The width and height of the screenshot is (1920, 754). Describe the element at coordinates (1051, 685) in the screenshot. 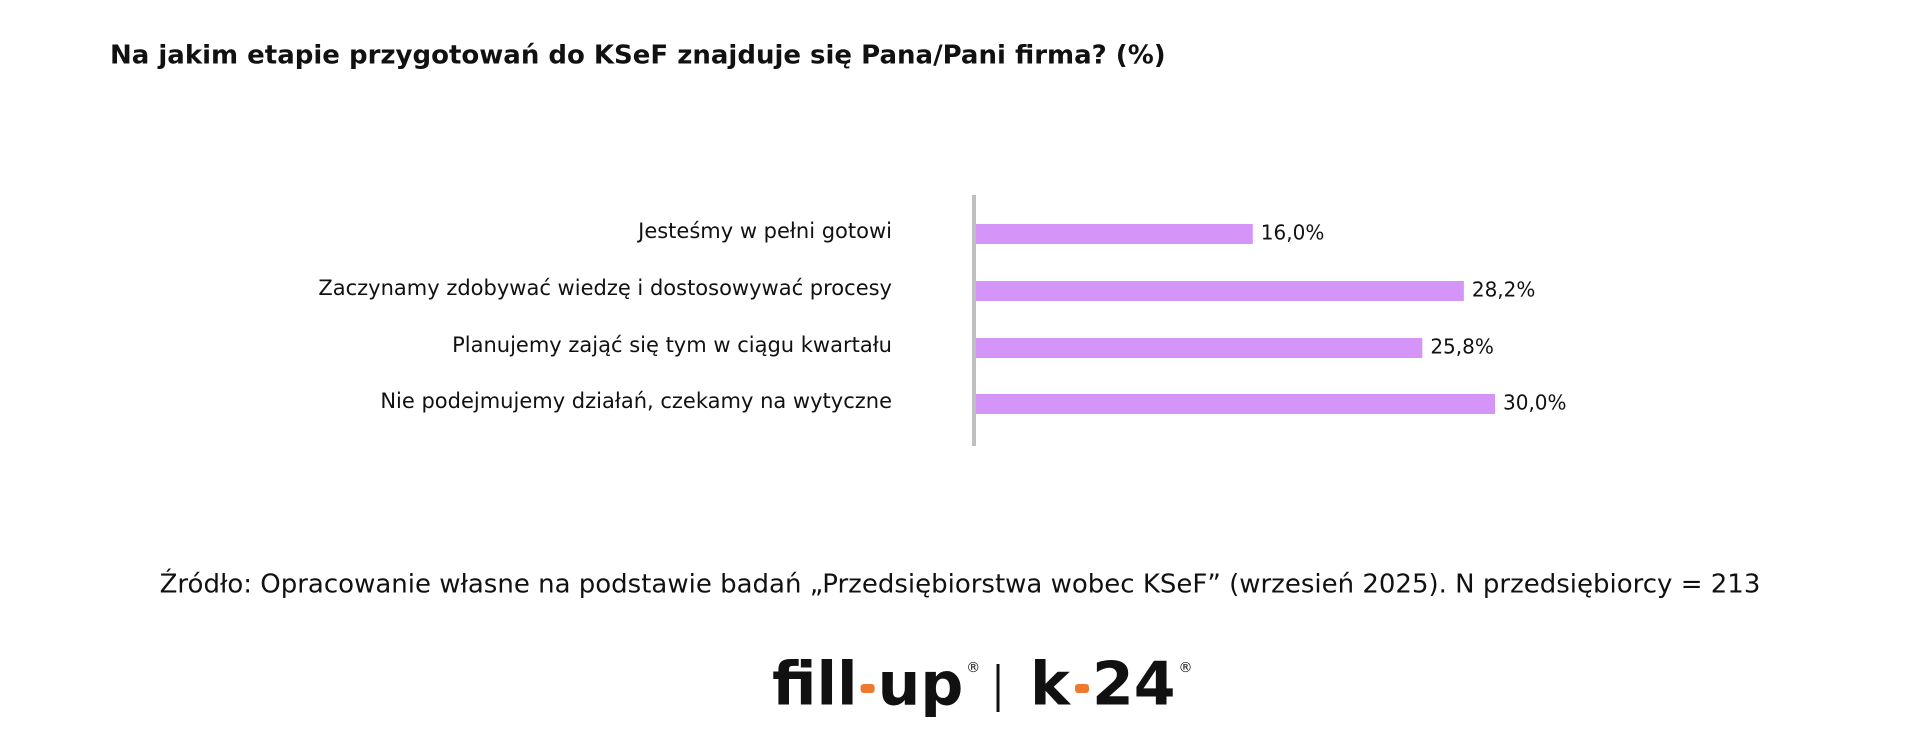

I see `logo-text: k` at that location.